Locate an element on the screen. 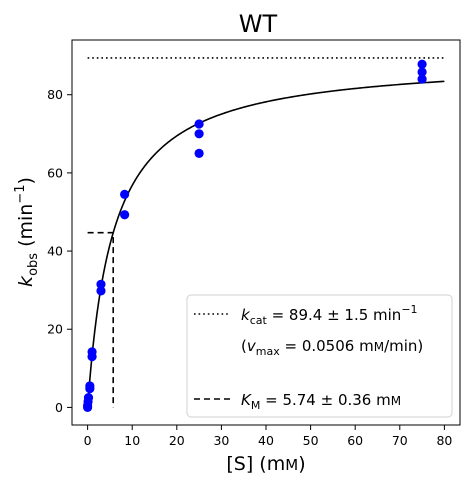 The image size is (469, 484). x-tick-label-60: 60 is located at coordinates (355, 440).